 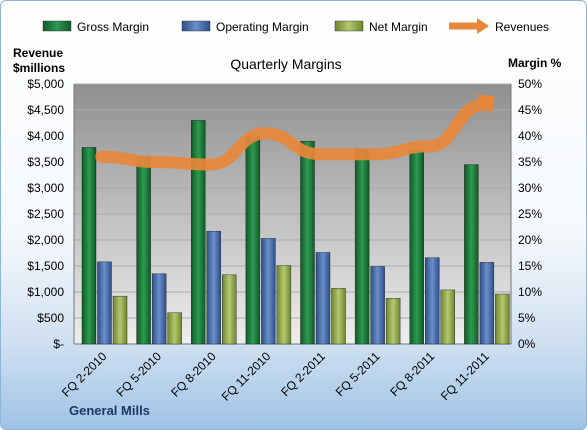 I want to click on chart-title: Quarterly Margins, so click(x=285, y=64).